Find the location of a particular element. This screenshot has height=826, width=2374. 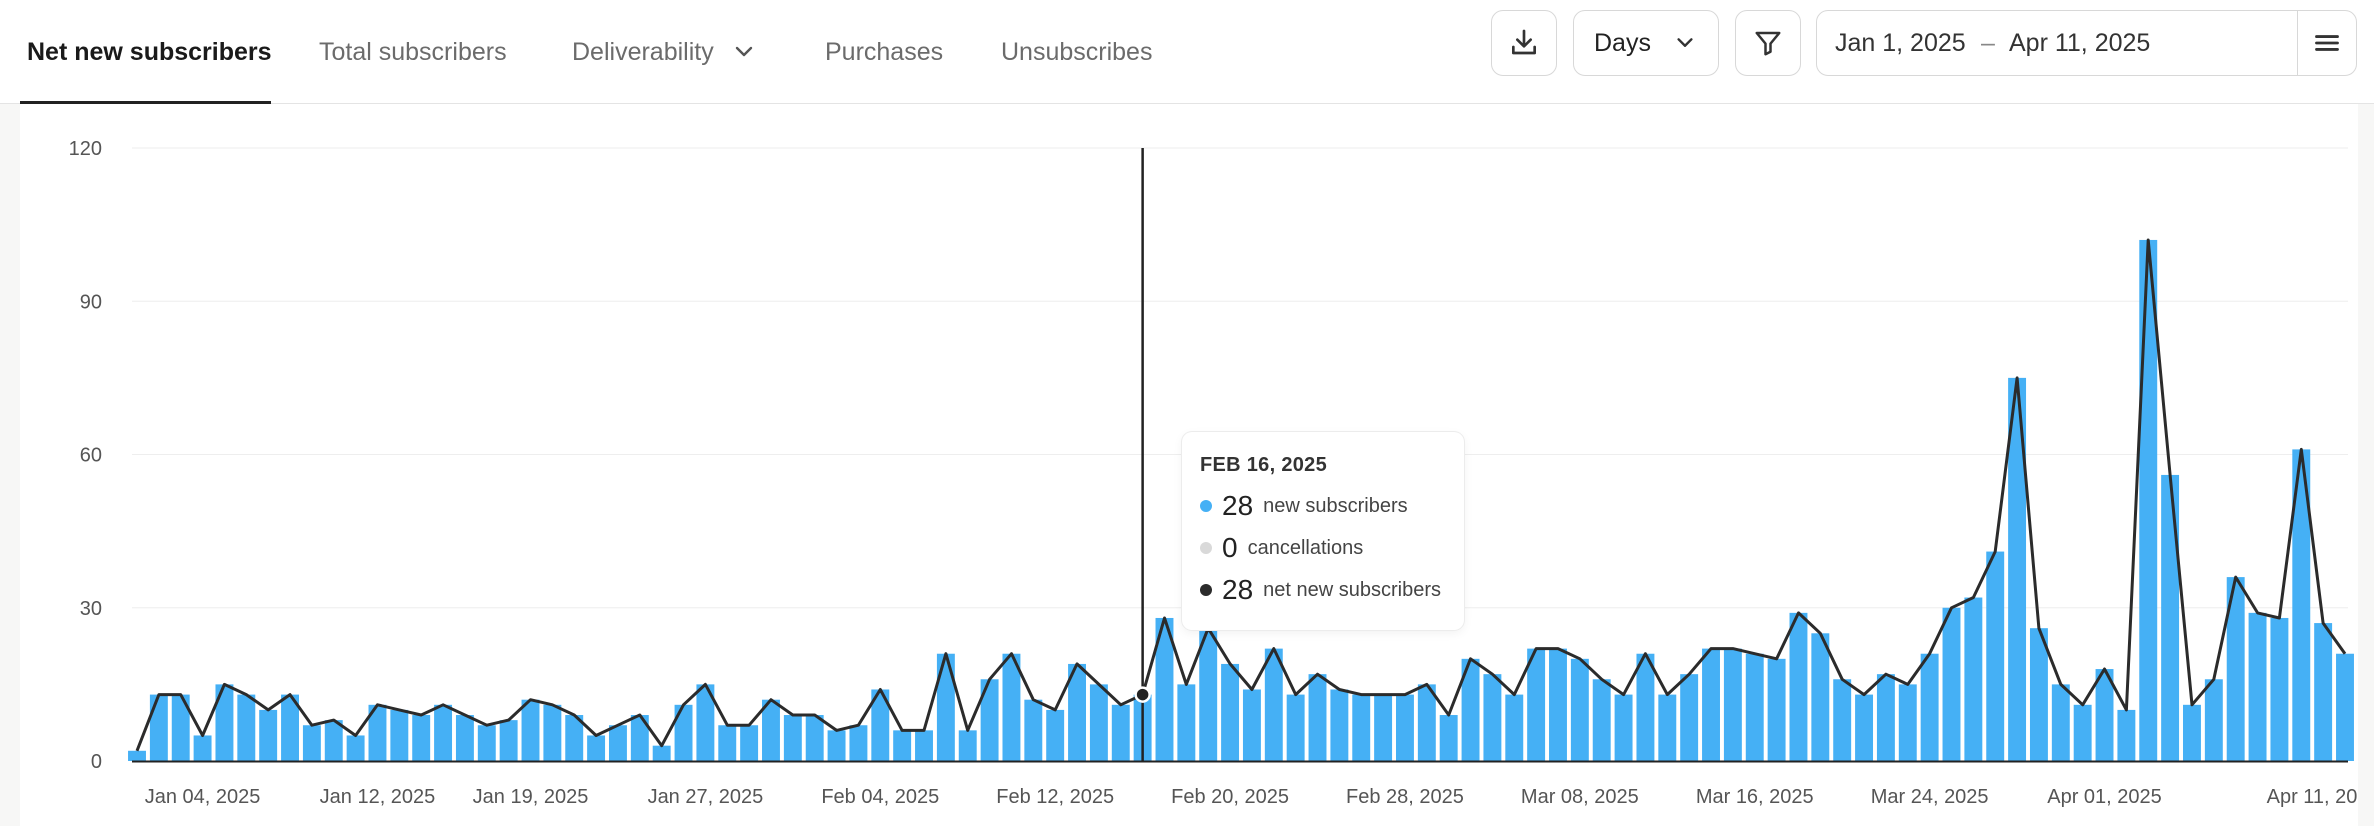

tab-label: Purchases is located at coordinates (884, 51).